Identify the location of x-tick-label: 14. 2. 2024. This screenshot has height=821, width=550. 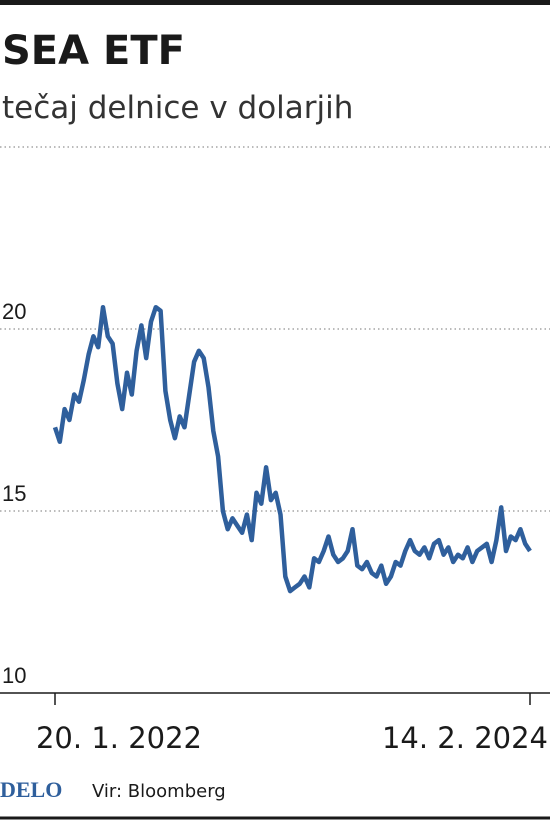
(465, 738).